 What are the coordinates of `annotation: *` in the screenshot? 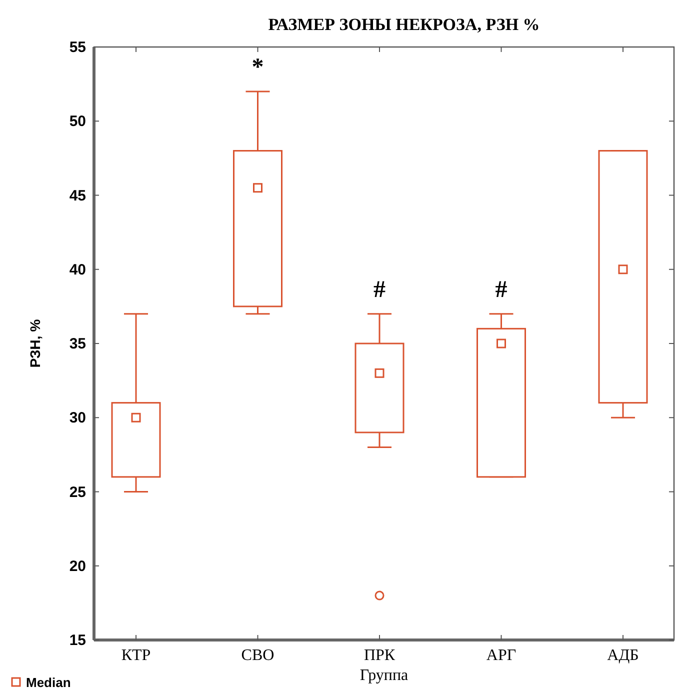 It's located at (258, 67).